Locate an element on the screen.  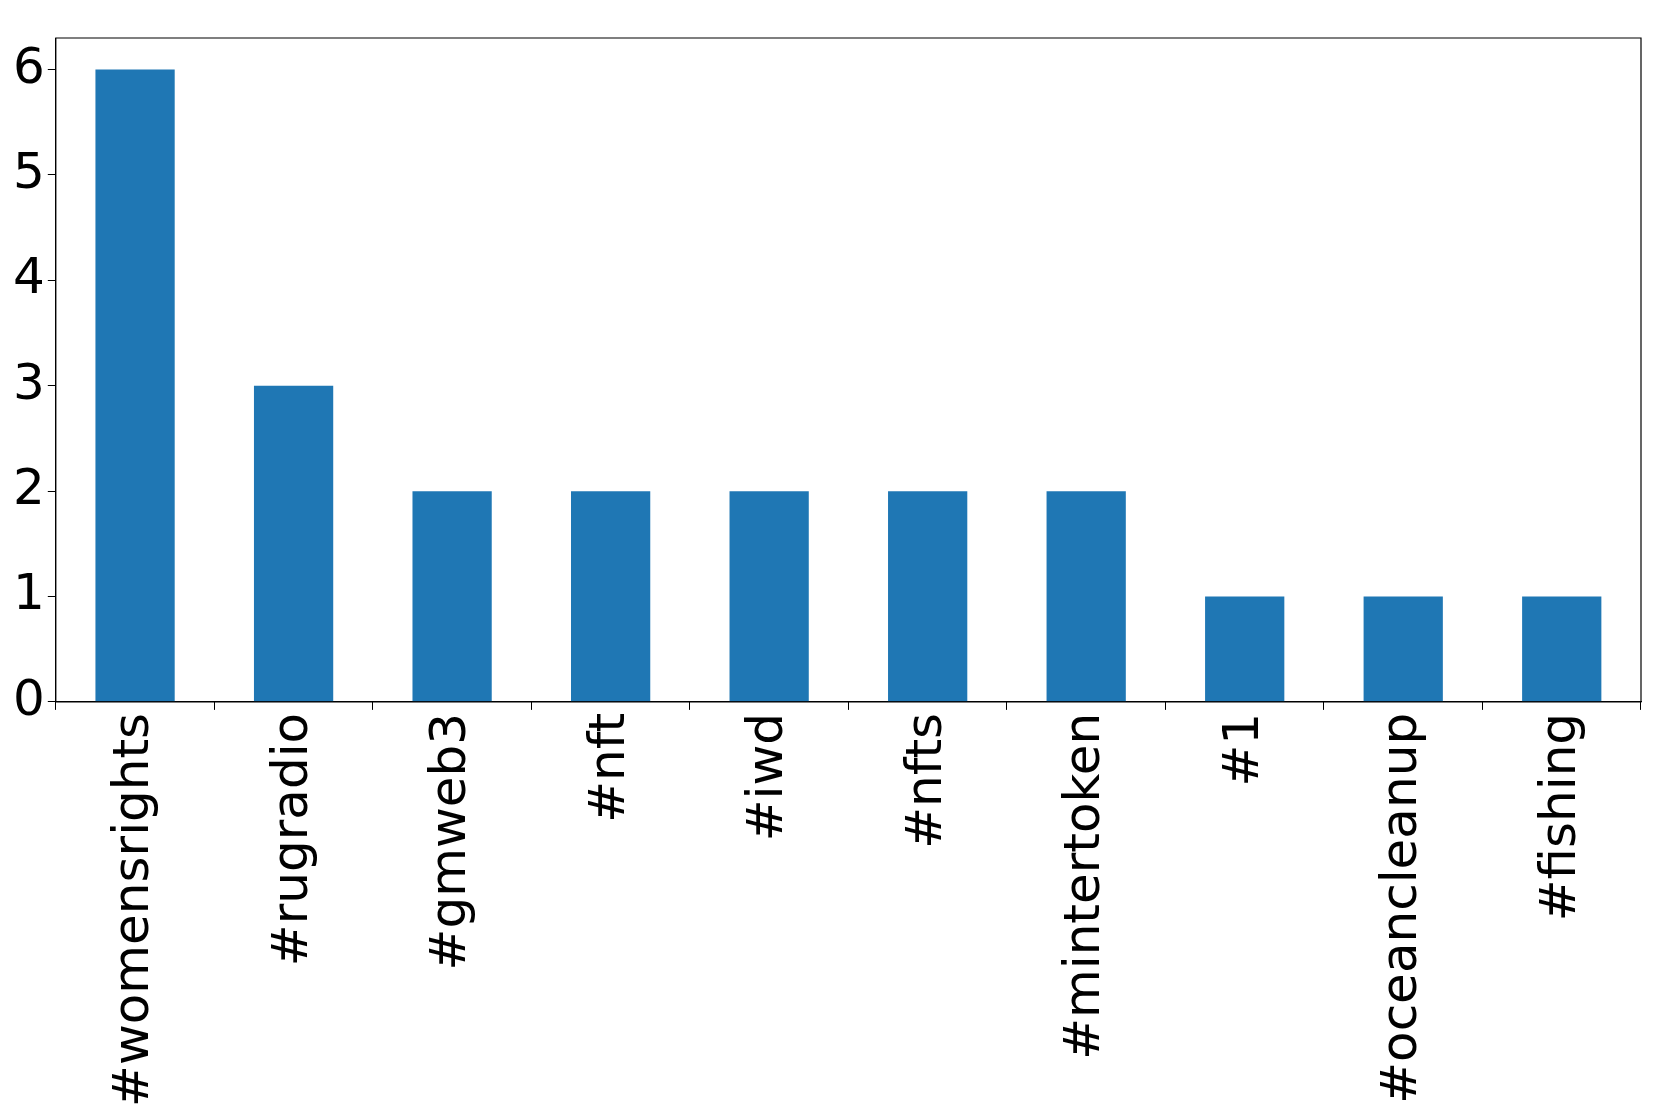
x-tick-label: #fishing is located at coordinates (1557, 817).